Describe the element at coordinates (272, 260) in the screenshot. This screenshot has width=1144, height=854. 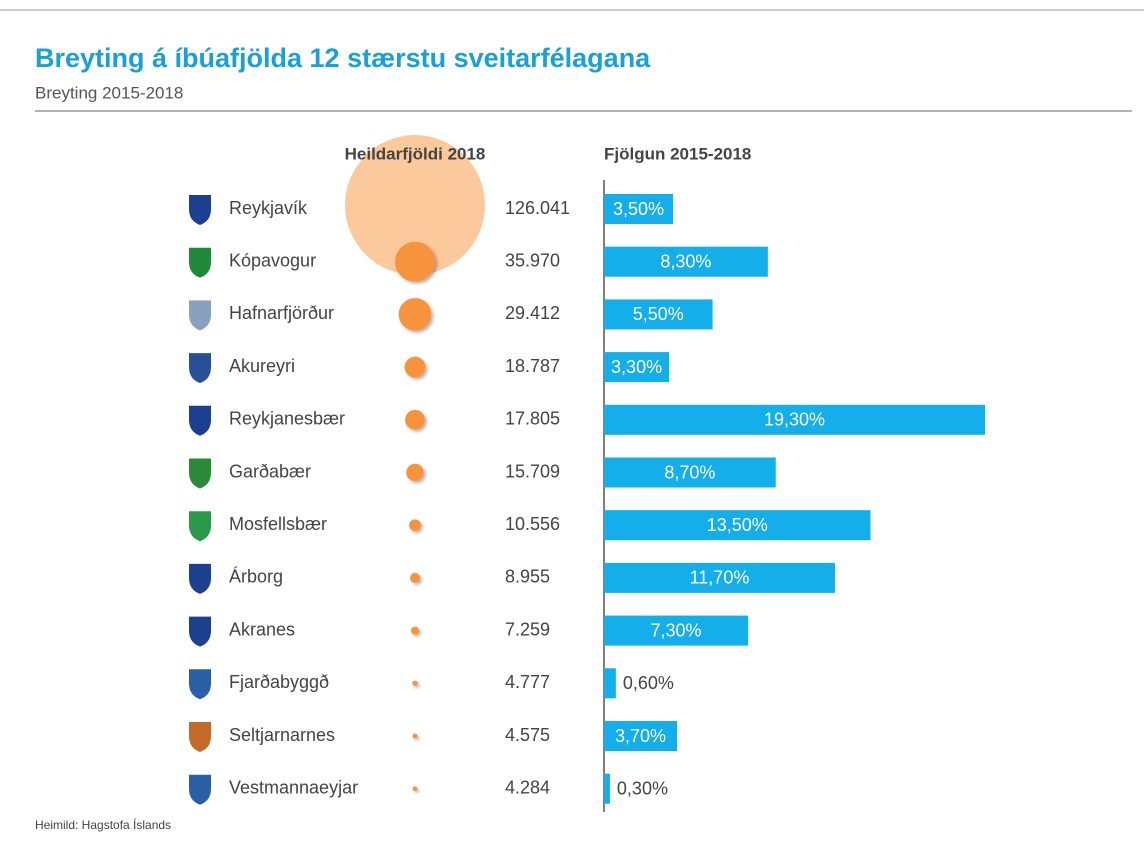
I see `category-label: Kópavogur` at that location.